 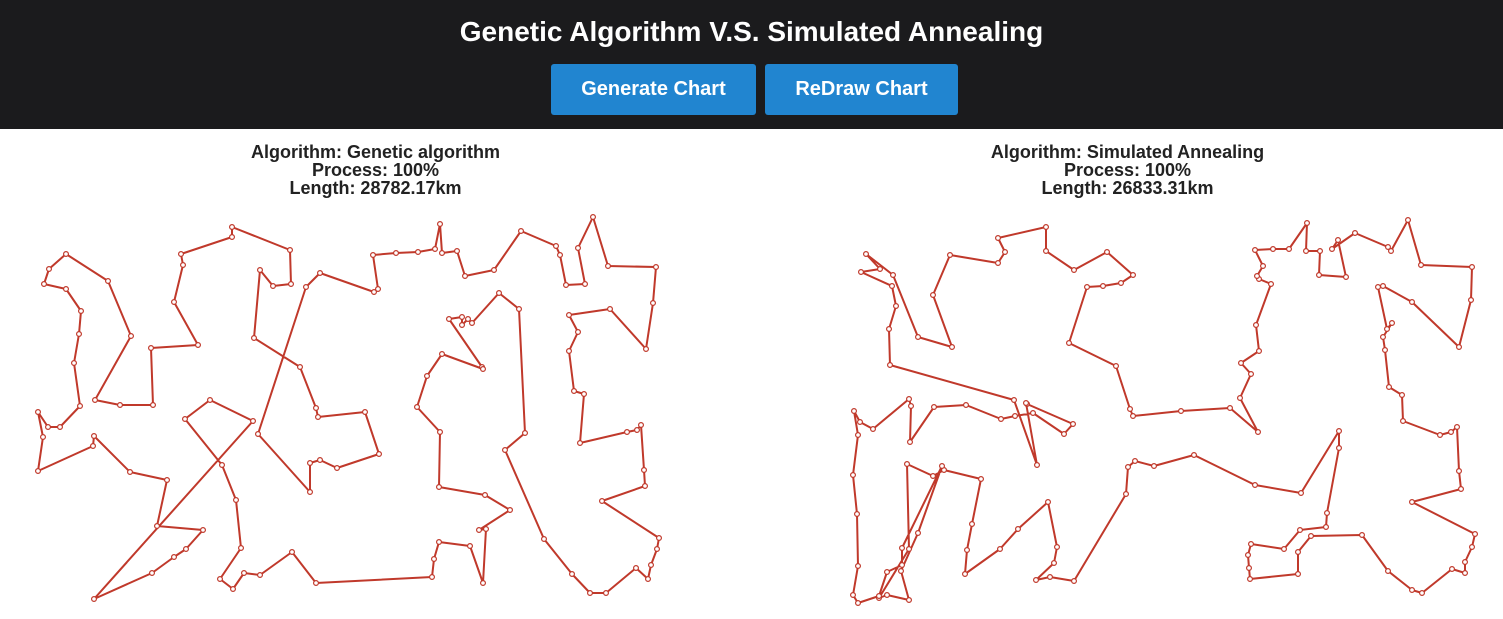 I want to click on algorithm-label: Algorithm: Genetic algorithm, so click(x=375, y=152).